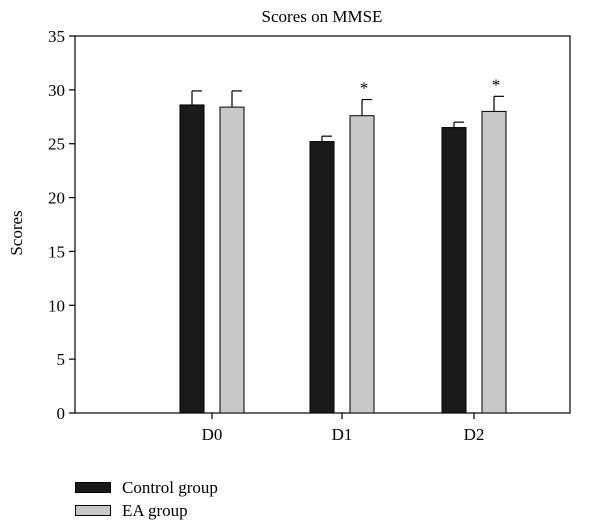 The width and height of the screenshot is (593, 527). Describe the element at coordinates (61, 225) in the screenshot. I see `y-ticks: 0 5 10 15 20 25 30 35` at that location.